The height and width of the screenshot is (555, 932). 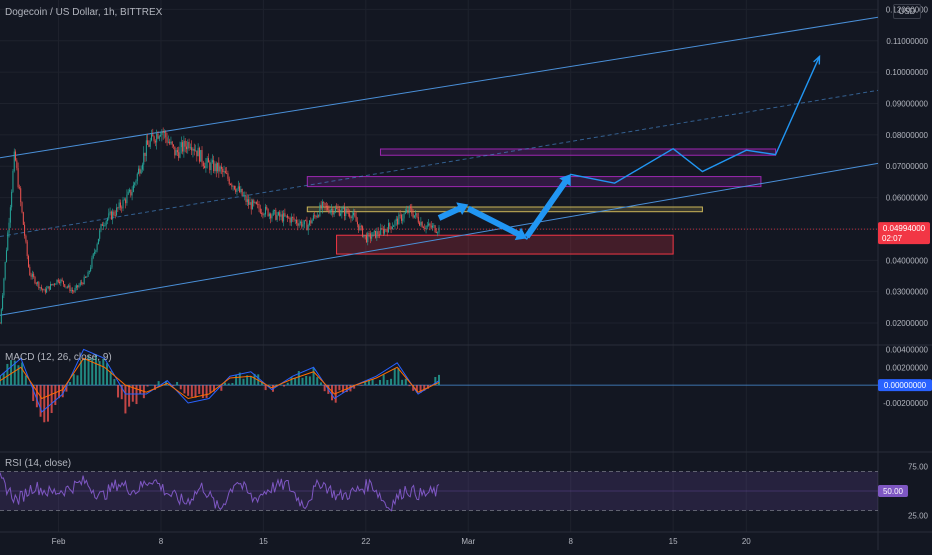 What do you see at coordinates (505, 244) in the screenshot?
I see `zone-rect` at bounding box center [505, 244].